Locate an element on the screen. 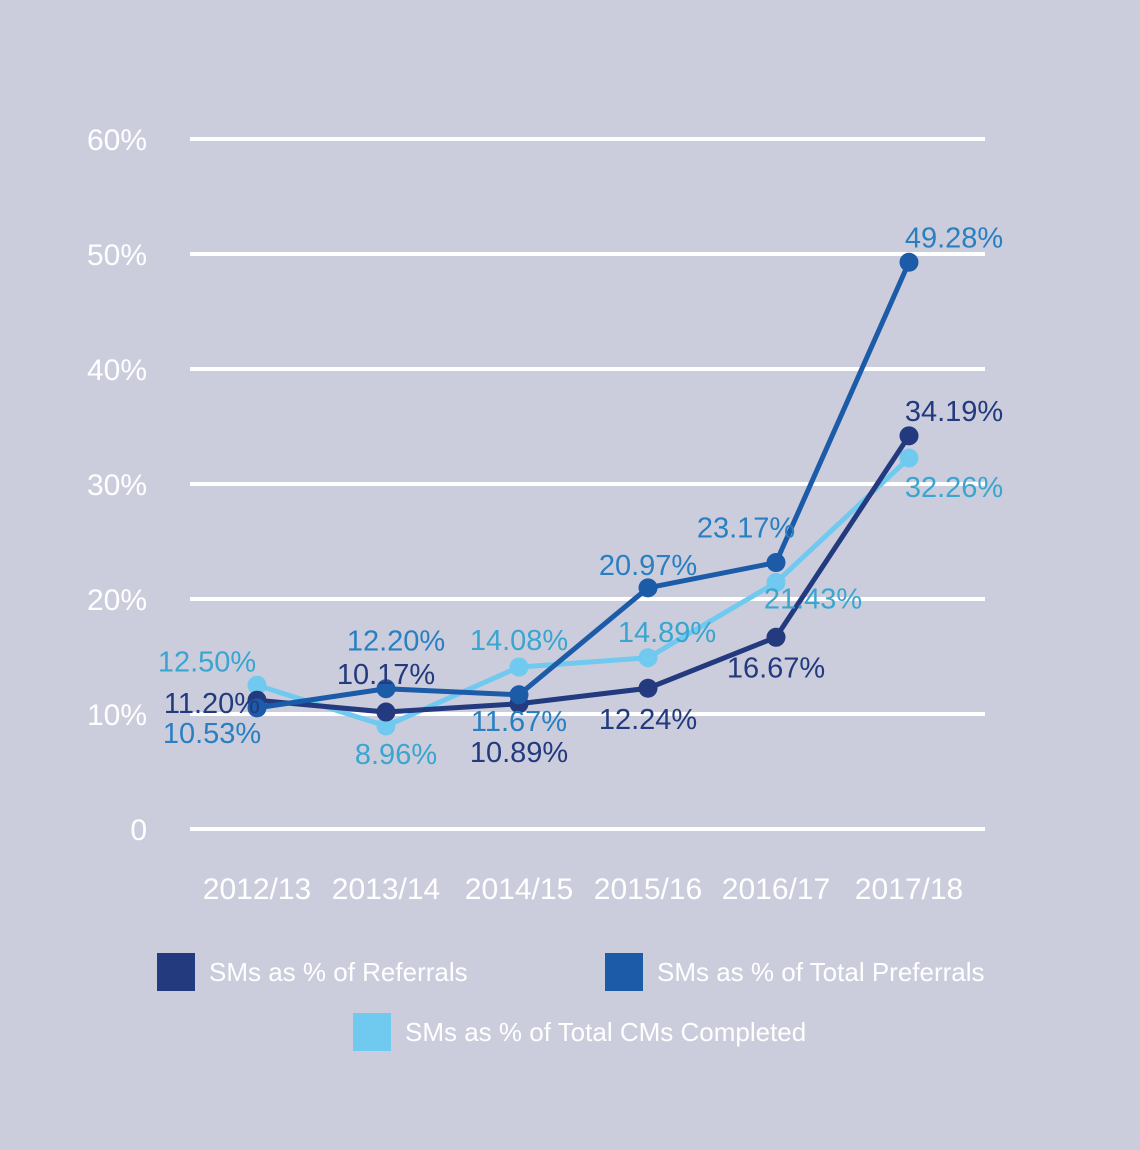 The image size is (1140, 1150). legend-label-total-preferrals: SMs as % of Total Preferrals is located at coordinates (821, 972).